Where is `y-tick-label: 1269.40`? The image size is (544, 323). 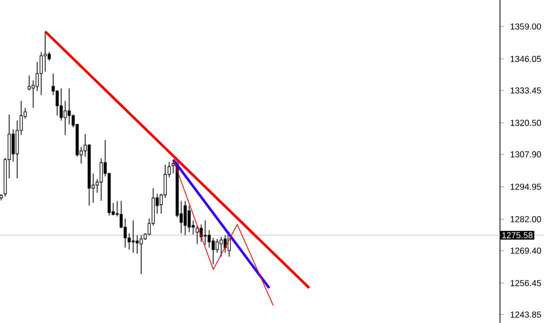 y-tick-label: 1269.40 is located at coordinates (526, 251).